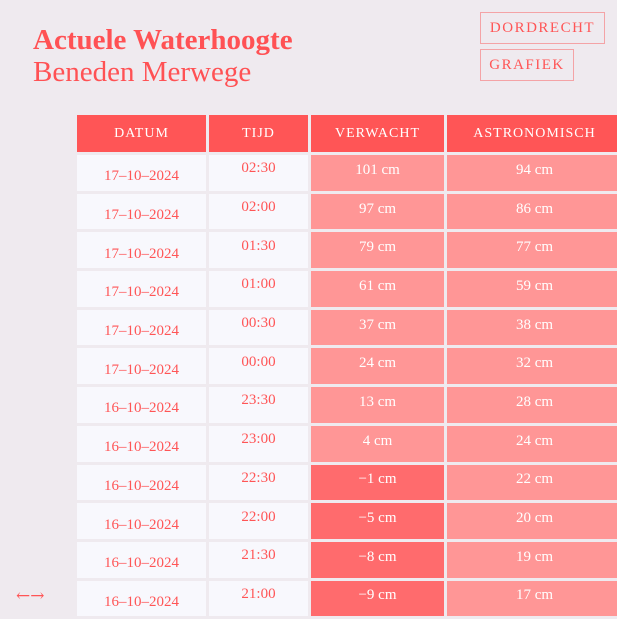 Image resolution: width=617 pixels, height=619 pixels. Describe the element at coordinates (258, 521) in the screenshot. I see `time-cell: 22:00` at that location.